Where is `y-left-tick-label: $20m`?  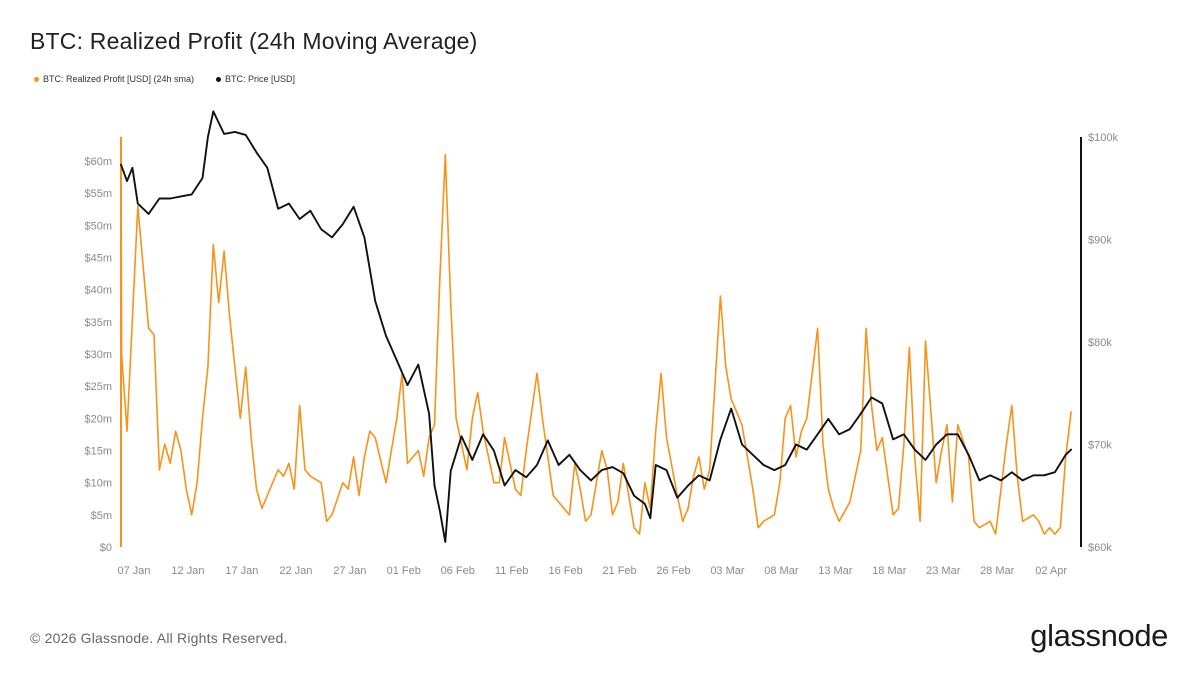 y-left-tick-label: $20m is located at coordinates (98, 419).